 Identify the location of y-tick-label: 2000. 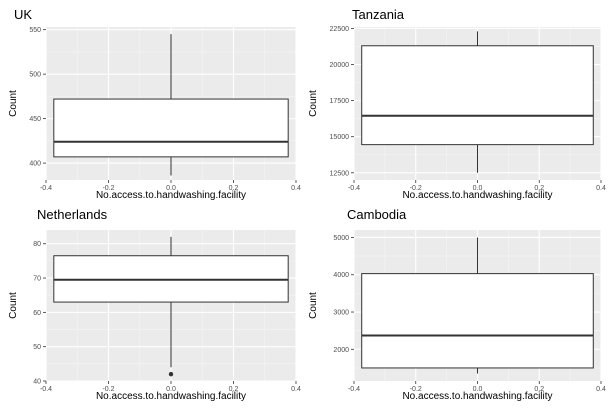
(341, 350).